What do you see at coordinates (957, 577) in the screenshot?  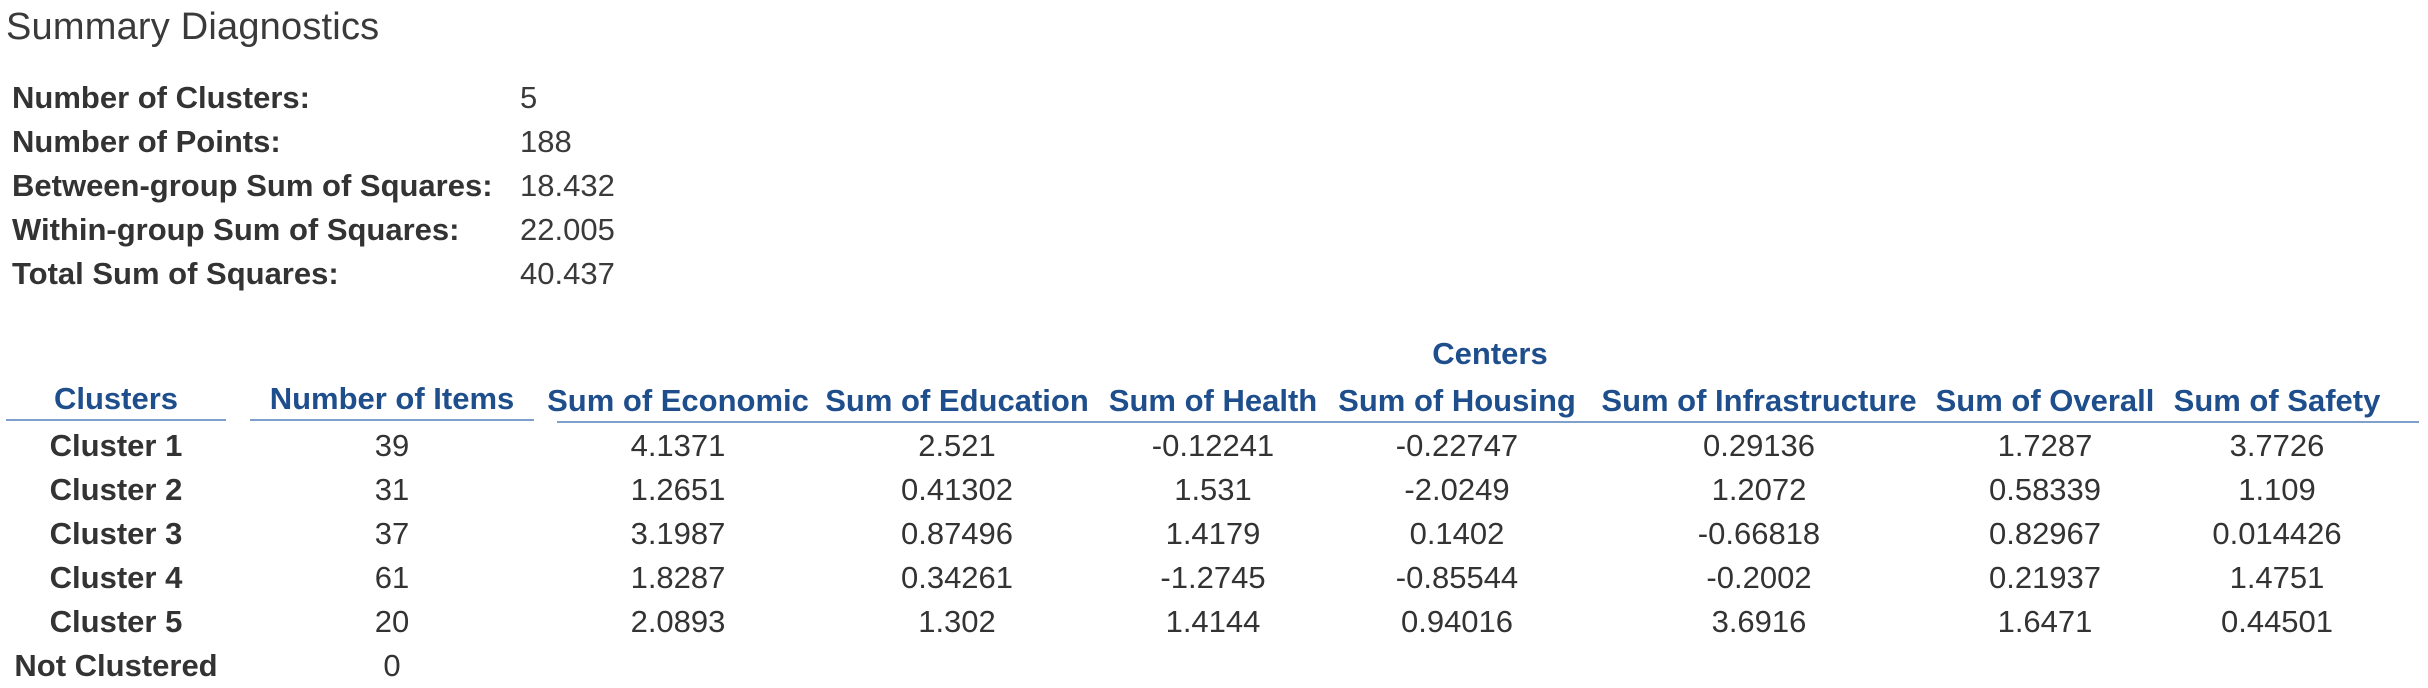 I see `cell-education: 0.34261` at bounding box center [957, 577].